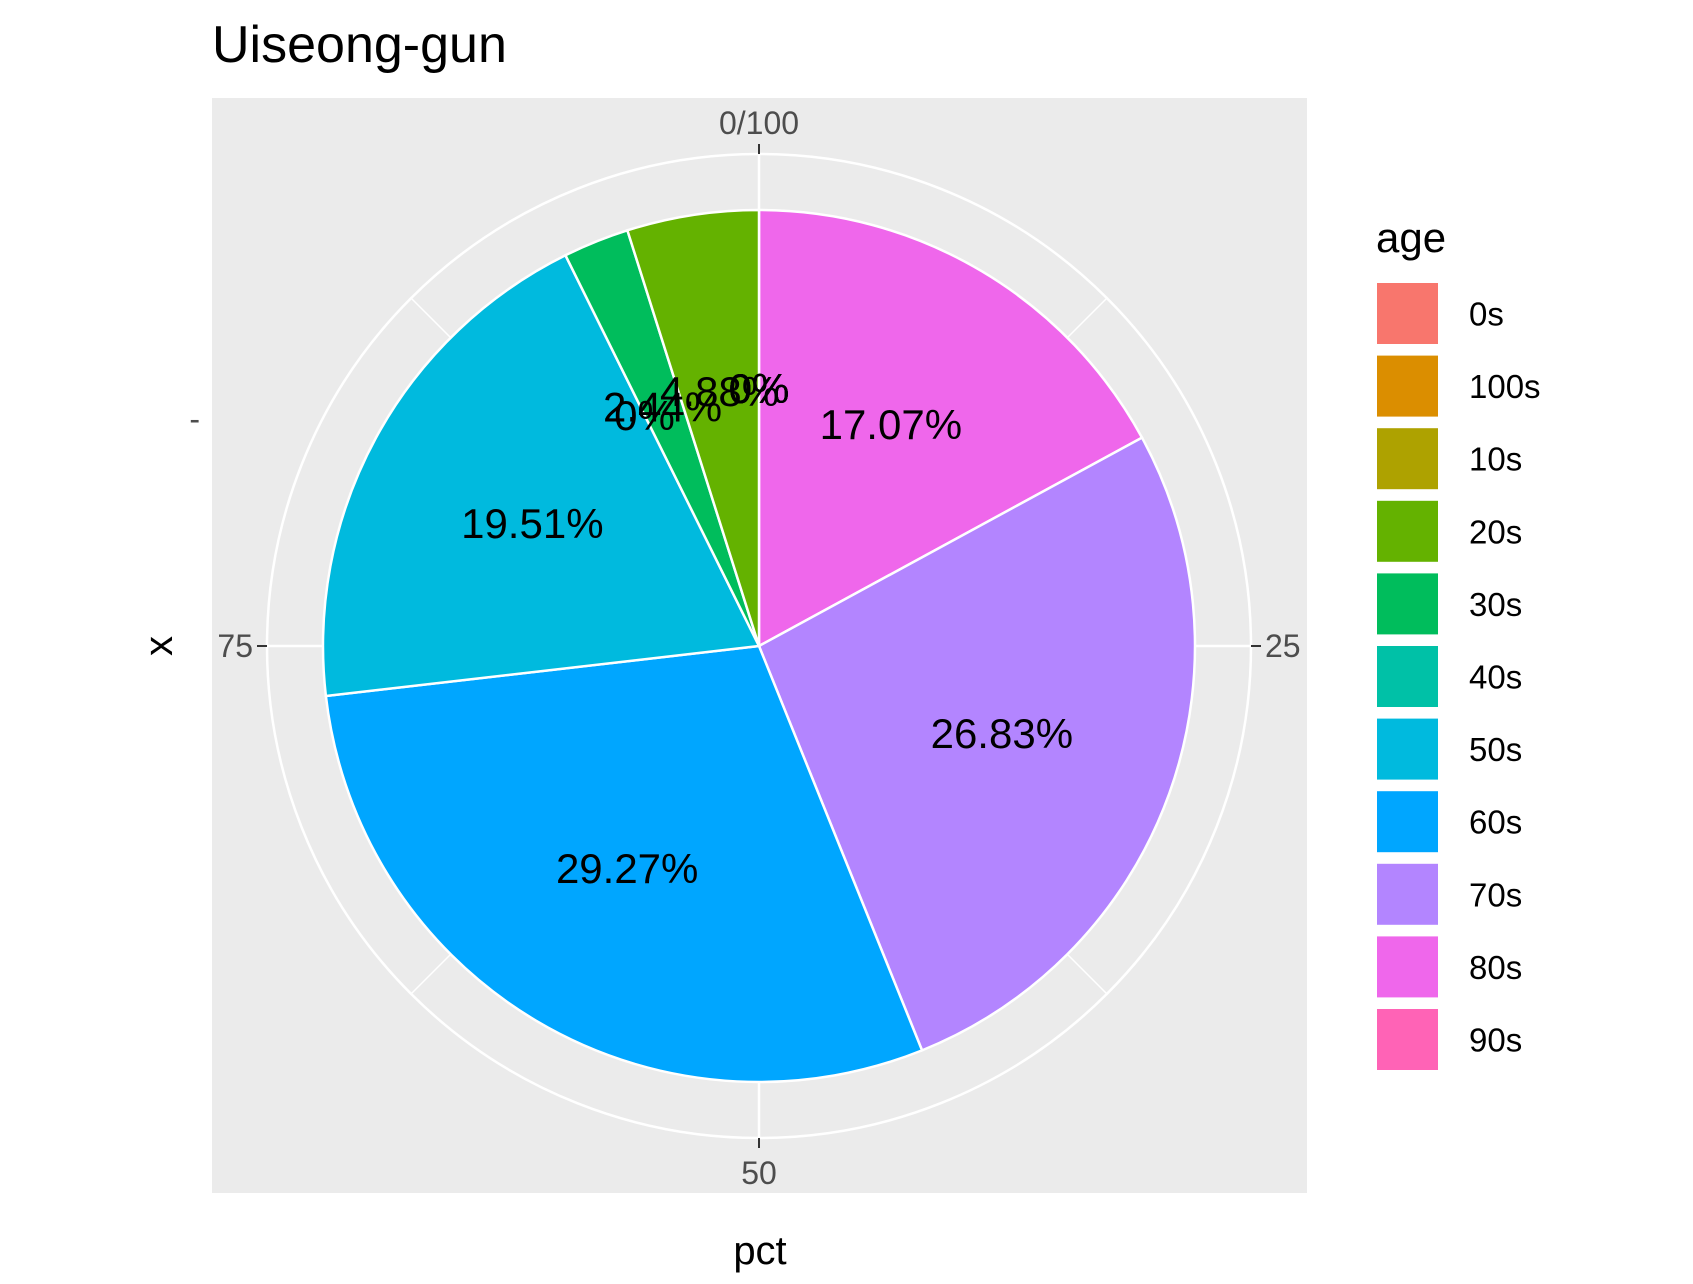  What do you see at coordinates (235, 646) in the screenshot?
I see `angle-tick-label: 75` at bounding box center [235, 646].